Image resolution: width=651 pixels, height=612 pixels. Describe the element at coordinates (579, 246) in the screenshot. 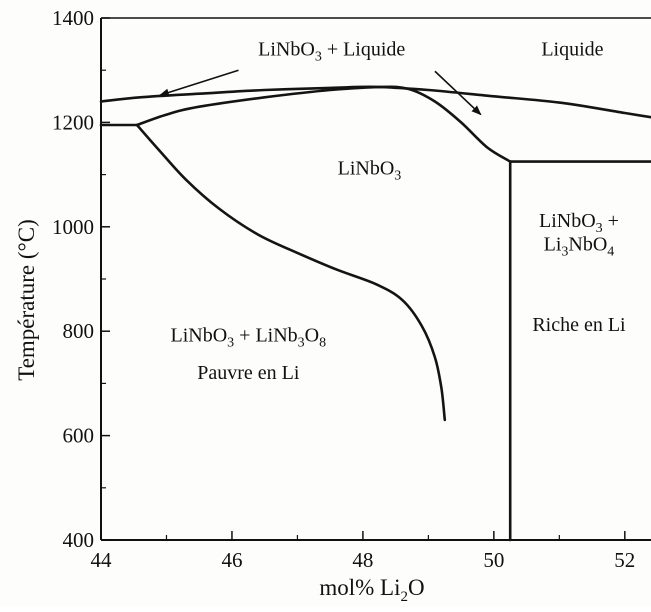

I see `region-label: Li3NbO4` at that location.